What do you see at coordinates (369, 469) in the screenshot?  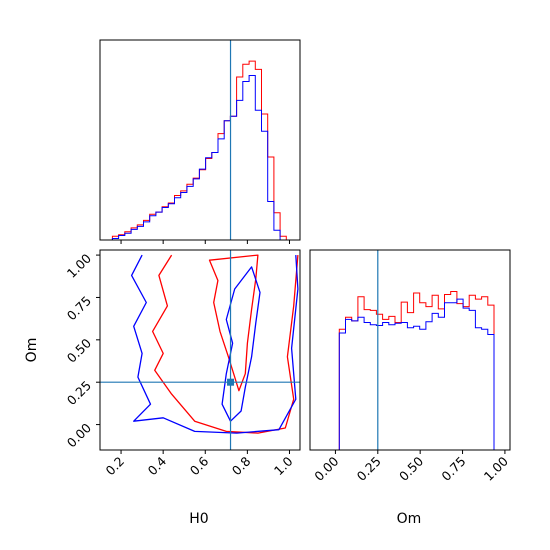 I see `om-hist-xtick-label: 0.25` at bounding box center [369, 469].